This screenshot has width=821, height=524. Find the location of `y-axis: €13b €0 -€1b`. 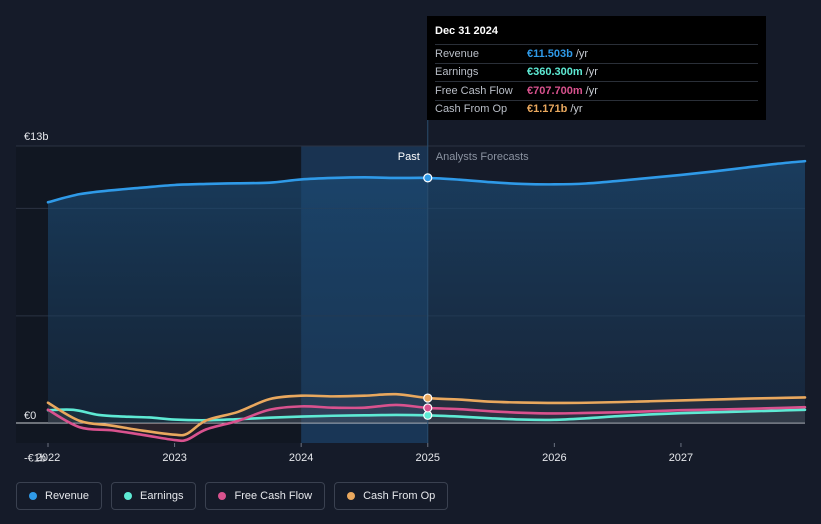

y-axis: €13b €0 -€1b is located at coordinates (36, 297).